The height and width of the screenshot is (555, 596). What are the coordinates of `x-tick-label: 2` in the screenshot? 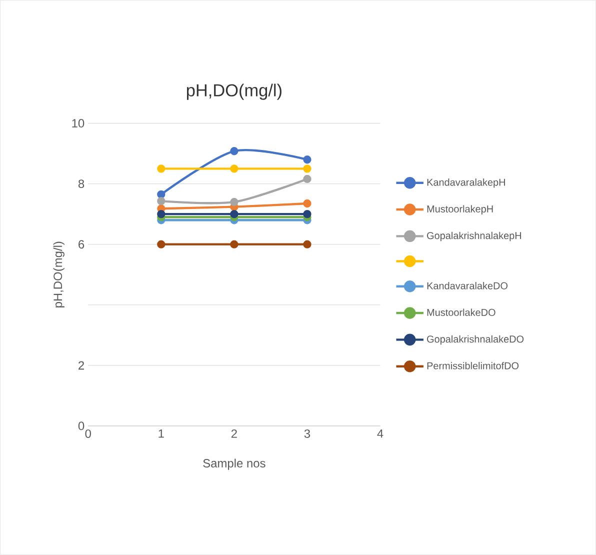 It's located at (234, 434).